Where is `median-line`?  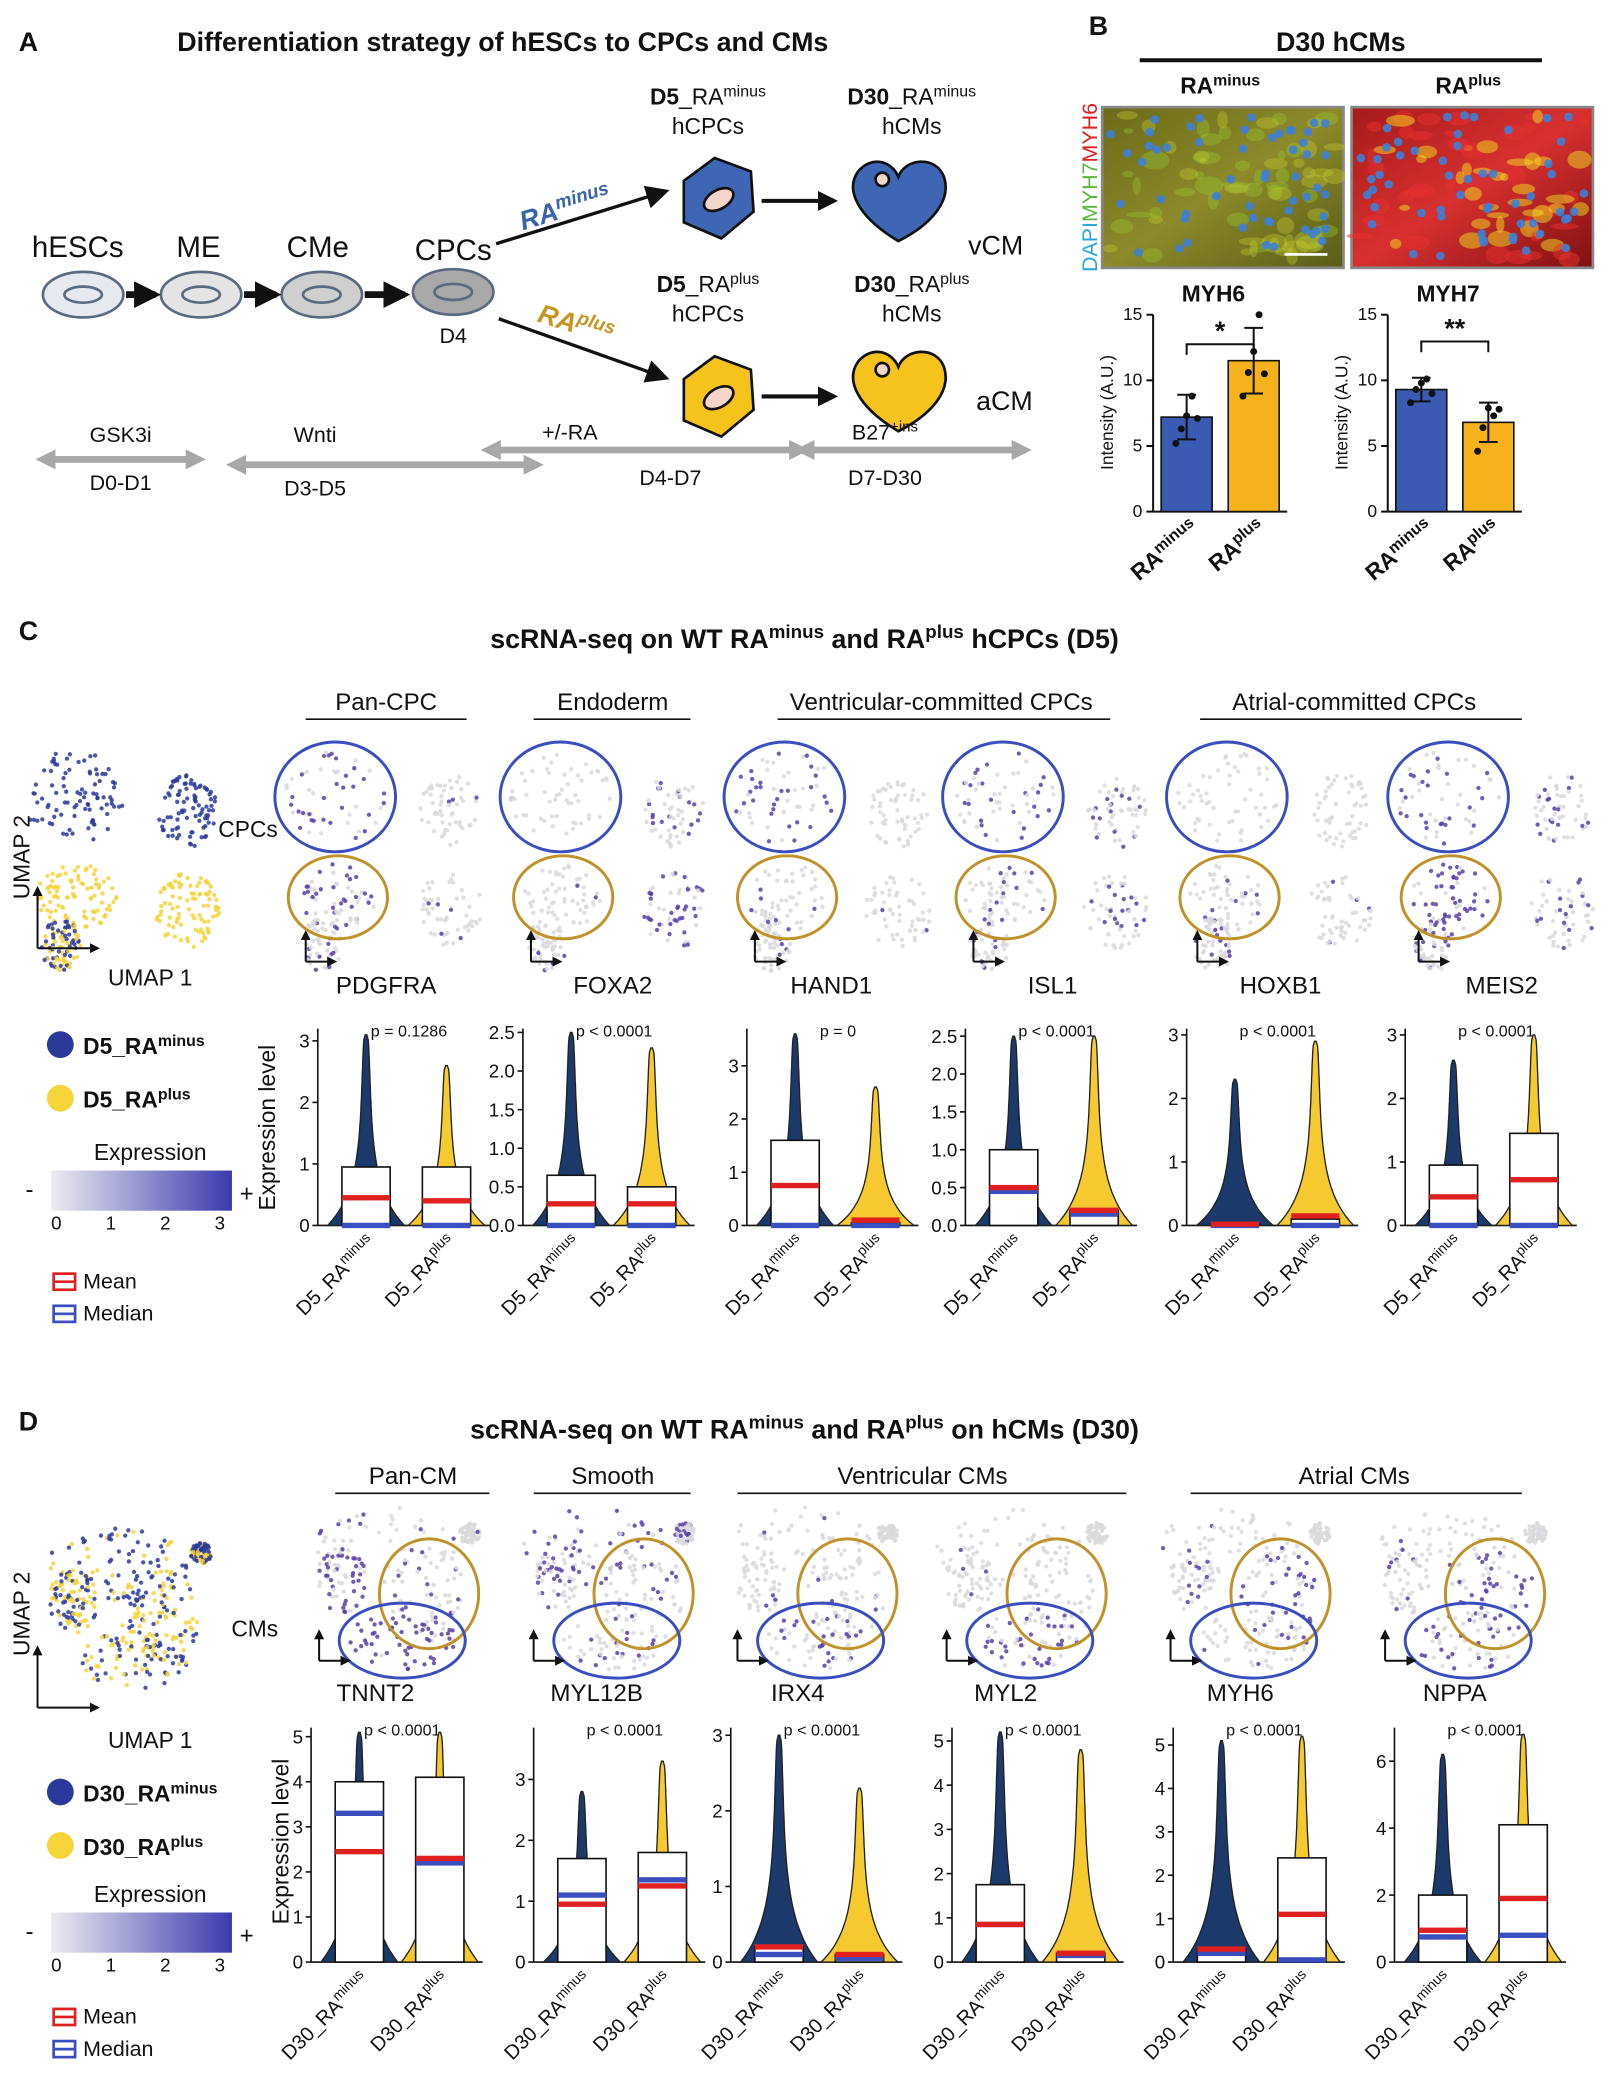
median-line is located at coordinates (662, 1880).